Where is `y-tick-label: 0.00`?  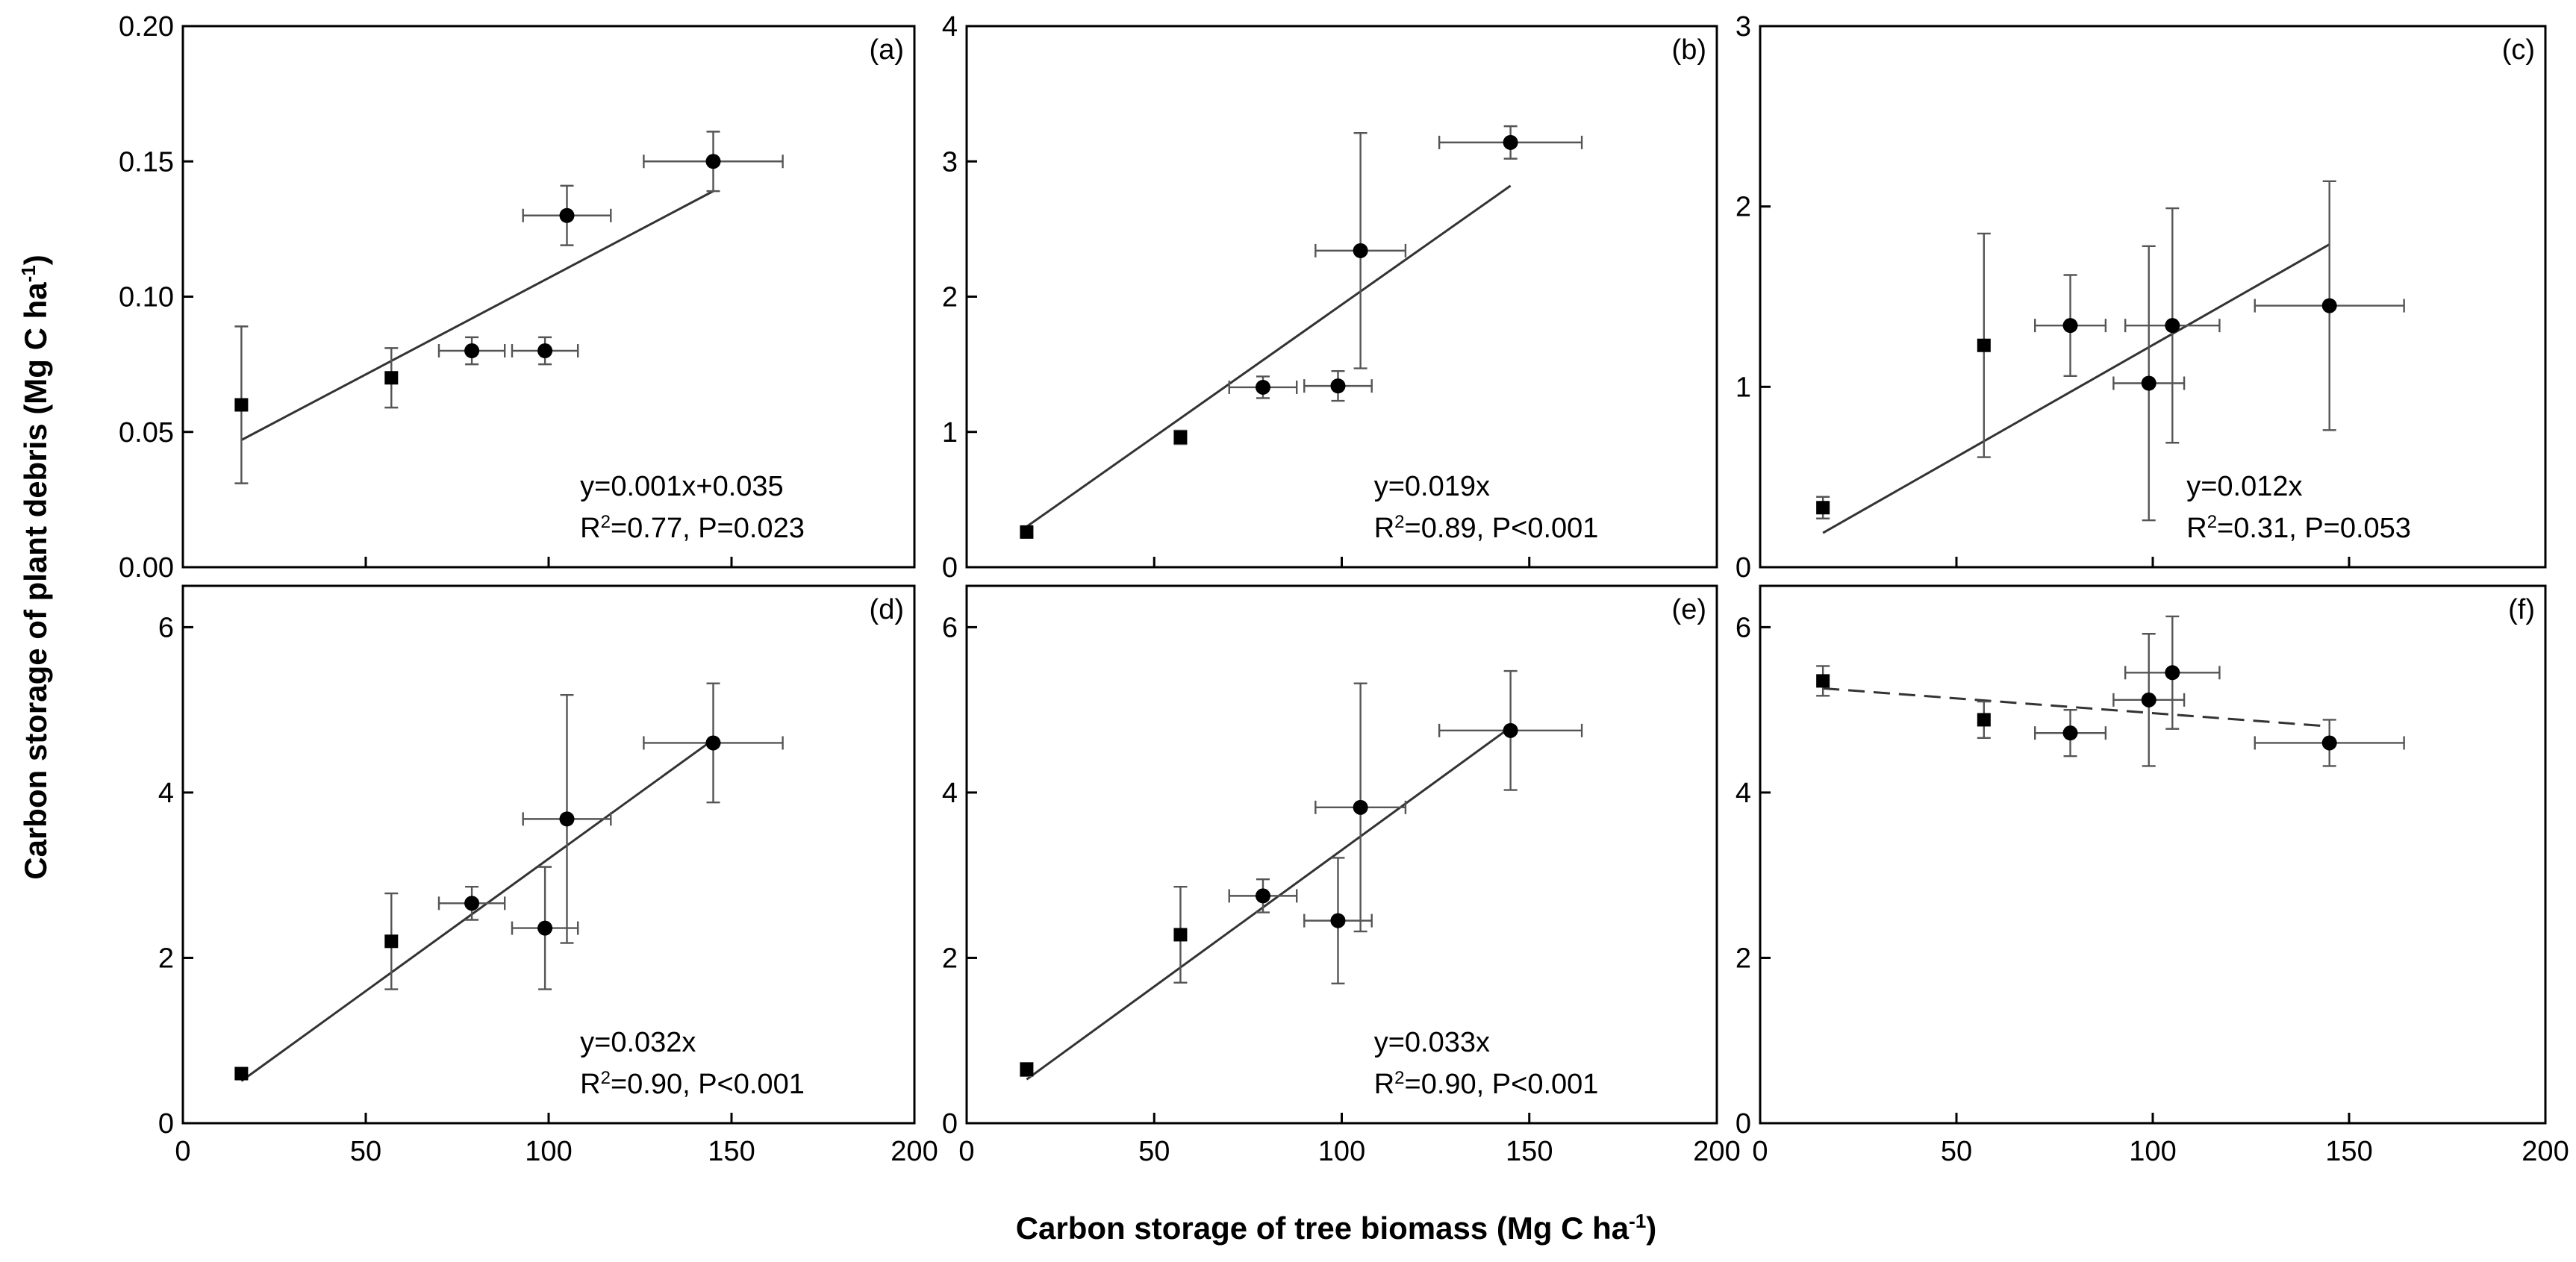
y-tick-label: 0.00 is located at coordinates (146, 568).